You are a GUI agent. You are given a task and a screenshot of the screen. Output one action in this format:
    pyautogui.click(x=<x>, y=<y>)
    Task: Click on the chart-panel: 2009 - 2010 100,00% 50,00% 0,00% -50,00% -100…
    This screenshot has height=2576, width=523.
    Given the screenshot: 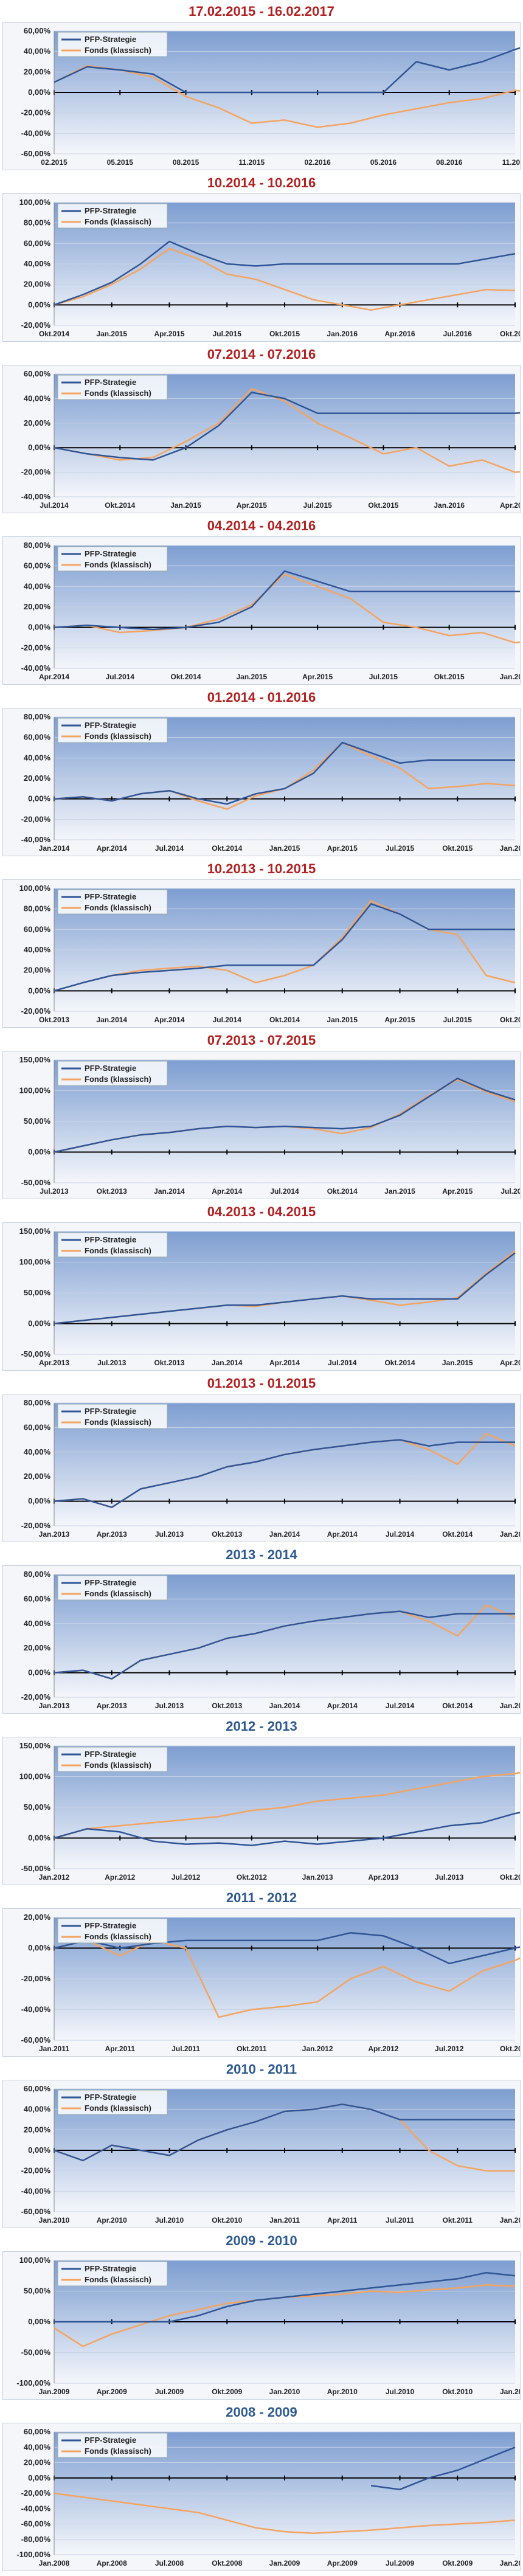 What is the action you would take?
    pyautogui.click(x=261, y=2319)
    